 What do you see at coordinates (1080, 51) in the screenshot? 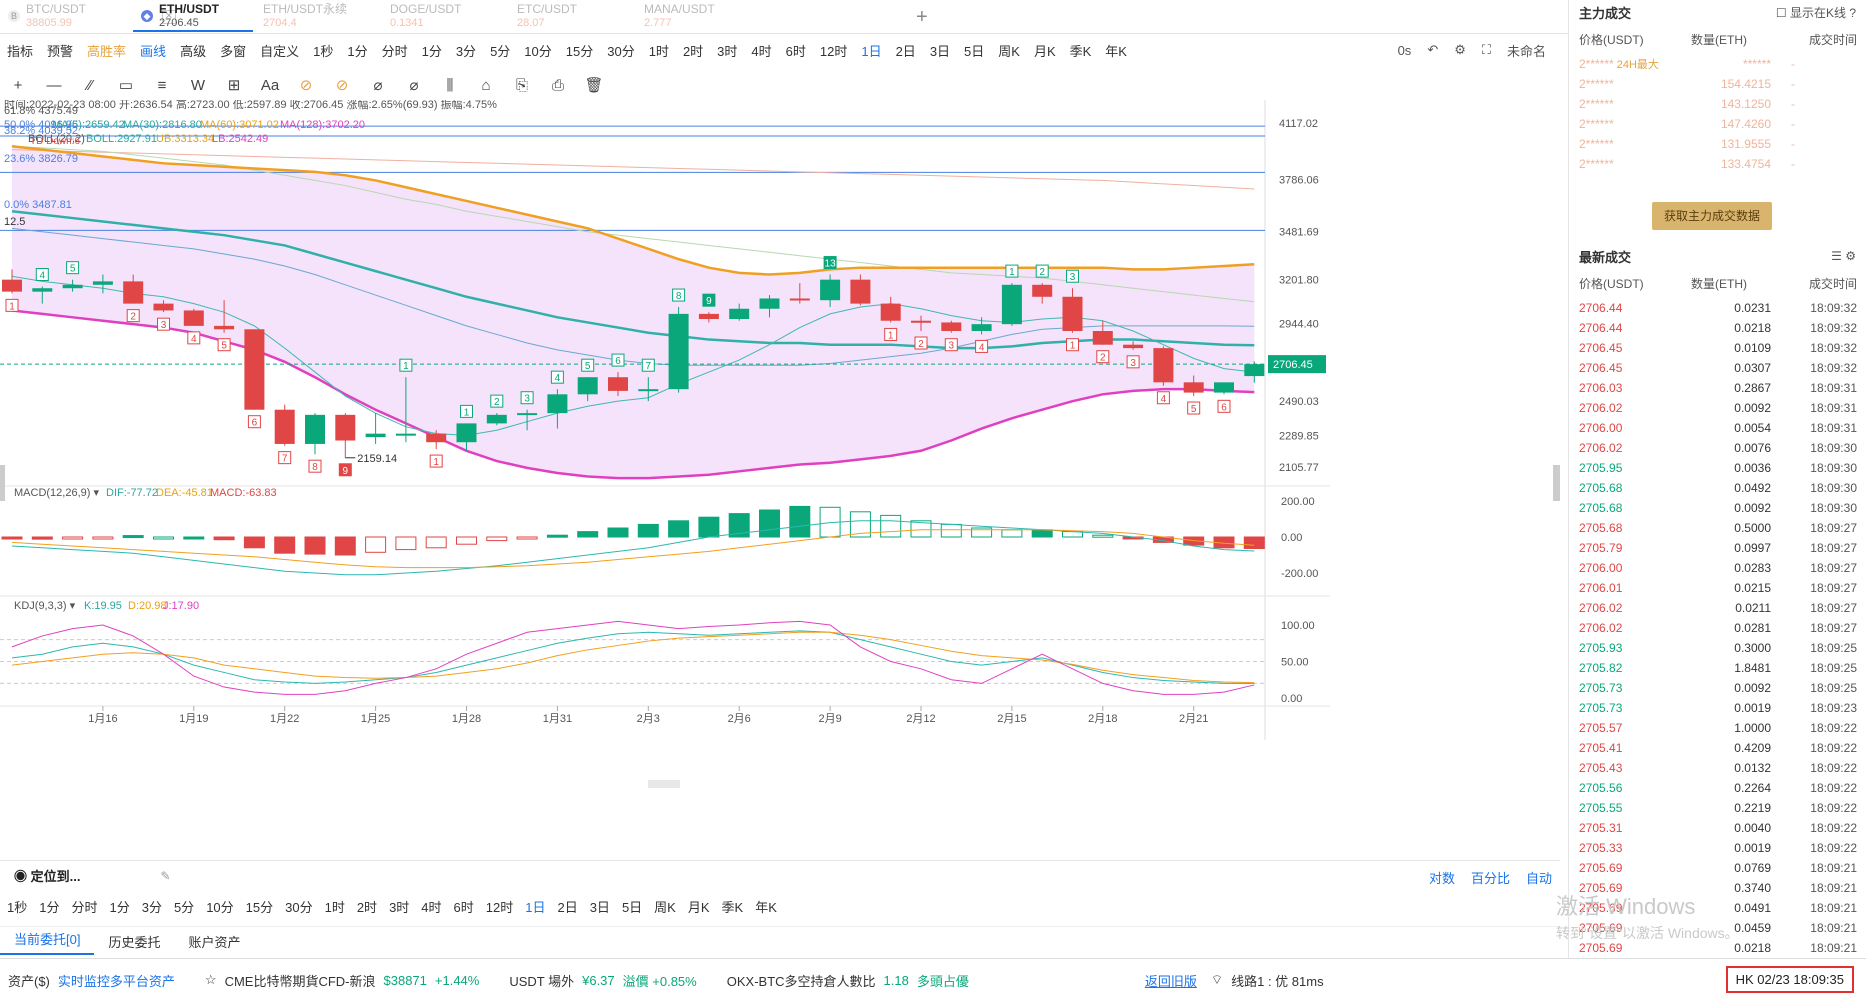
I see `period-21: 季K` at bounding box center [1080, 51].